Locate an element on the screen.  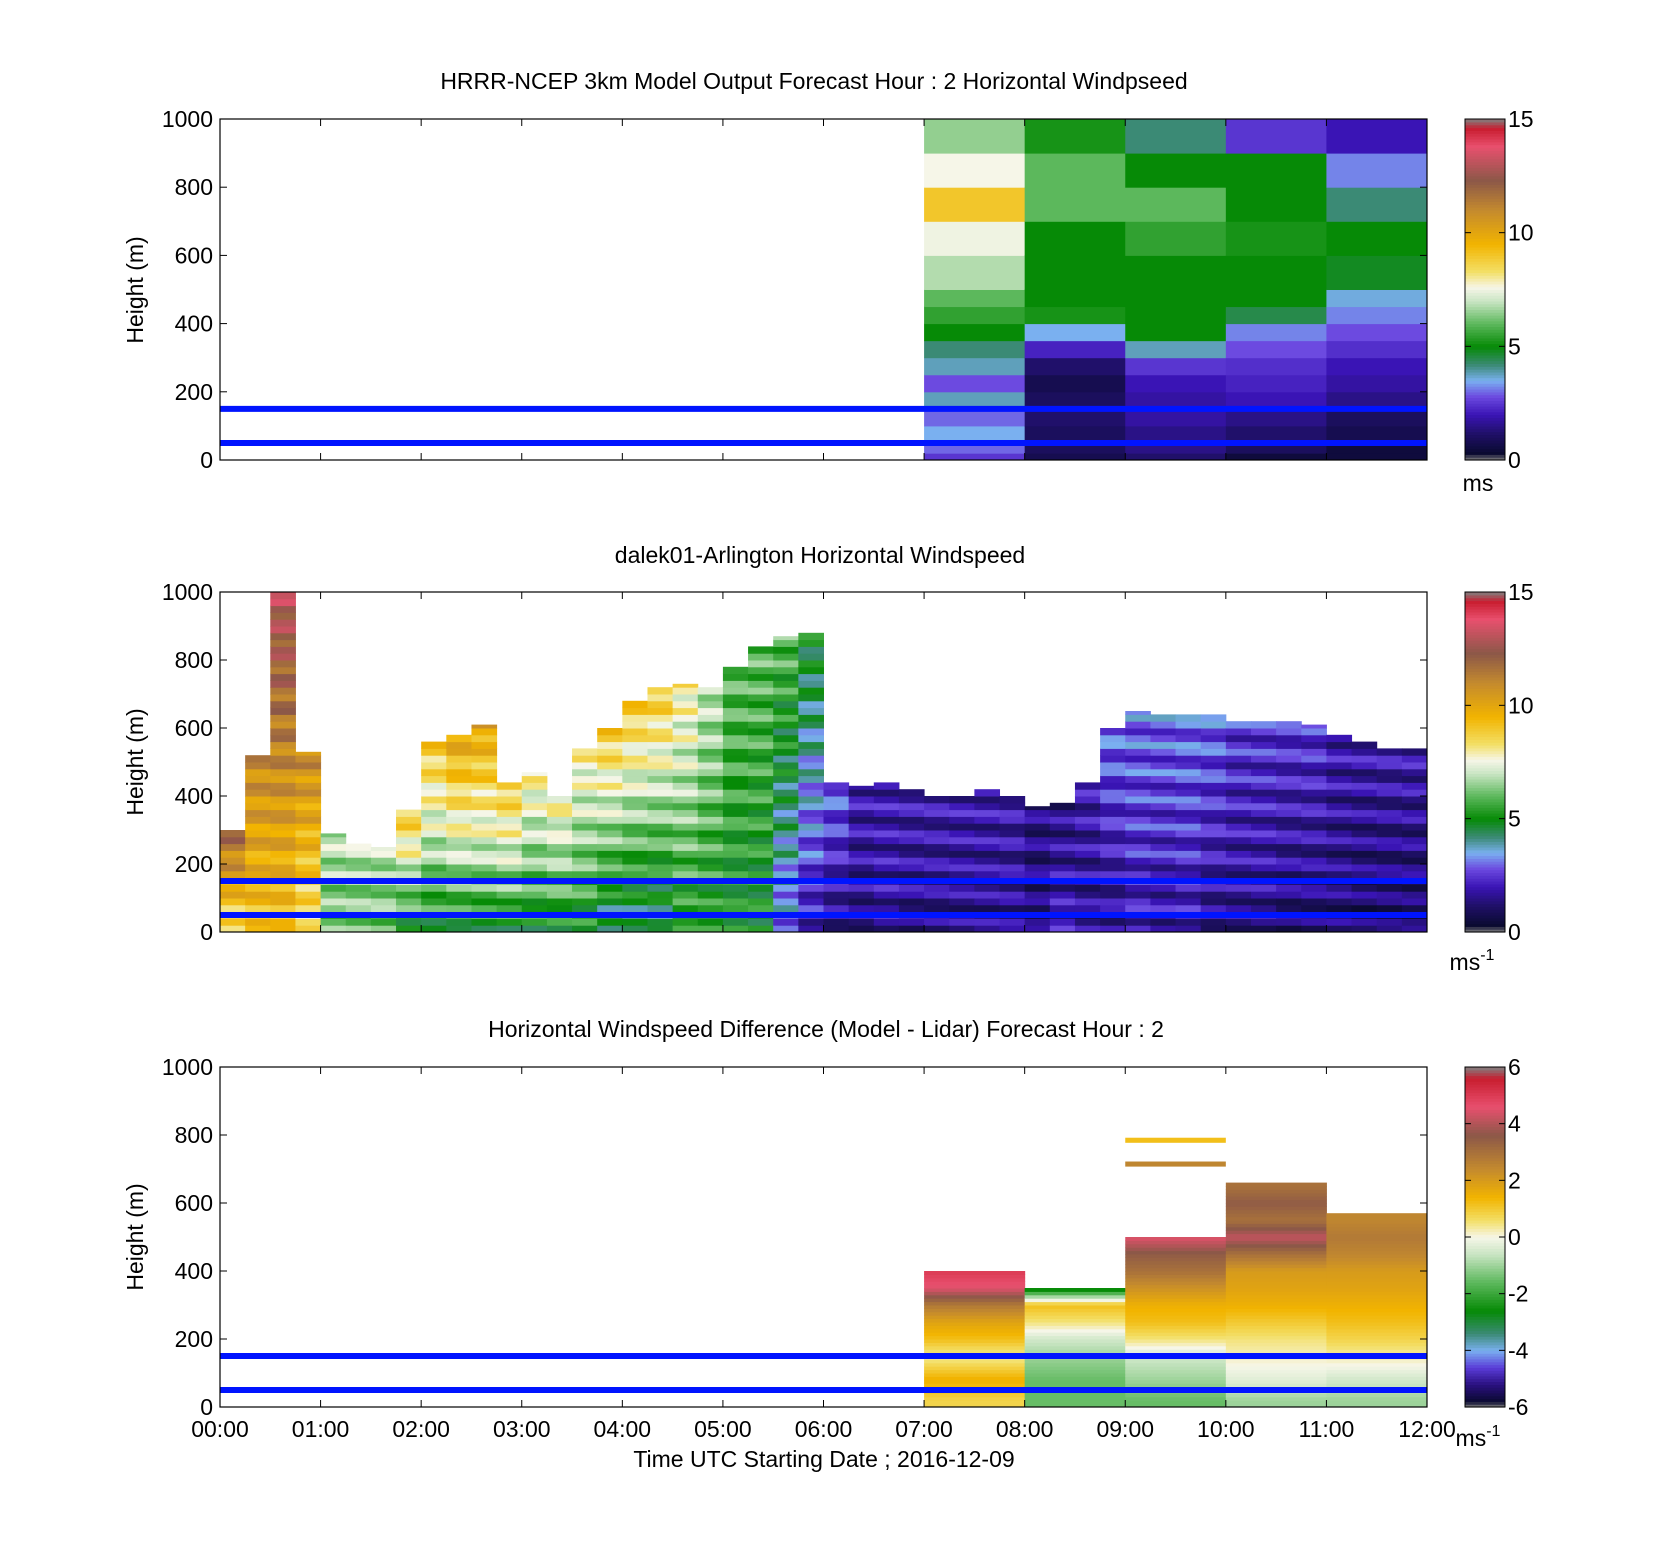
colorbar-frame is located at coordinates (1485, 762).